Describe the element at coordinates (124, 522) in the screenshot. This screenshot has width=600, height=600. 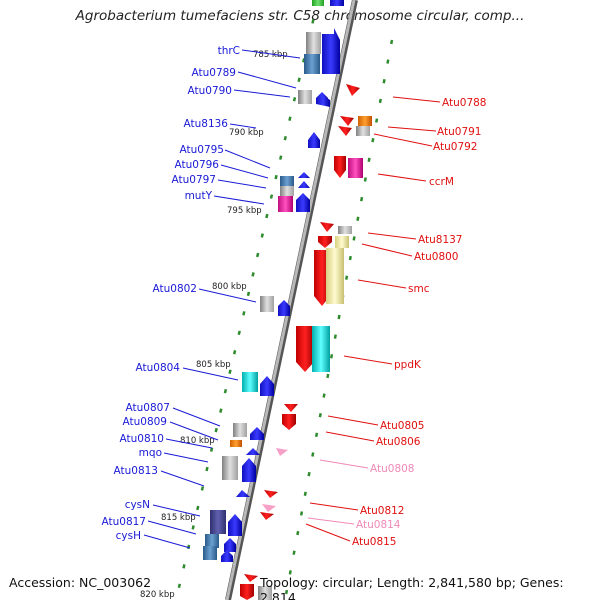
I see `gene-label: Atu0817` at that location.